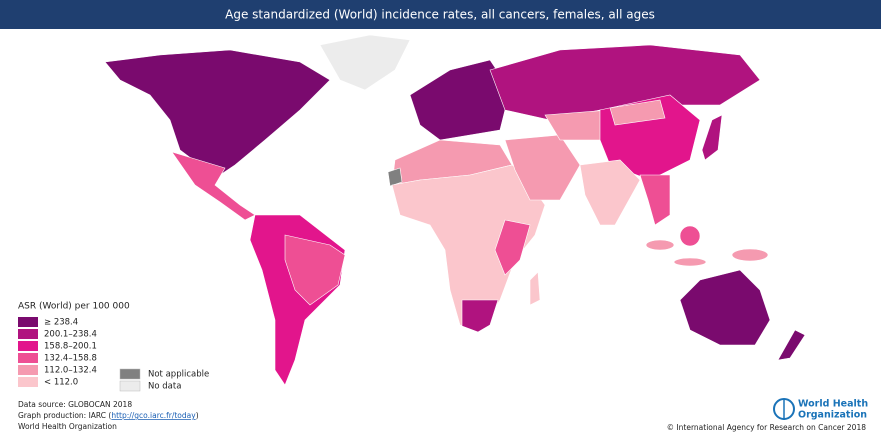 Image resolution: width=881 pixels, height=444 pixels. Describe the element at coordinates (67, 426) in the screenshot. I see `organization: World Health Organization` at that location.